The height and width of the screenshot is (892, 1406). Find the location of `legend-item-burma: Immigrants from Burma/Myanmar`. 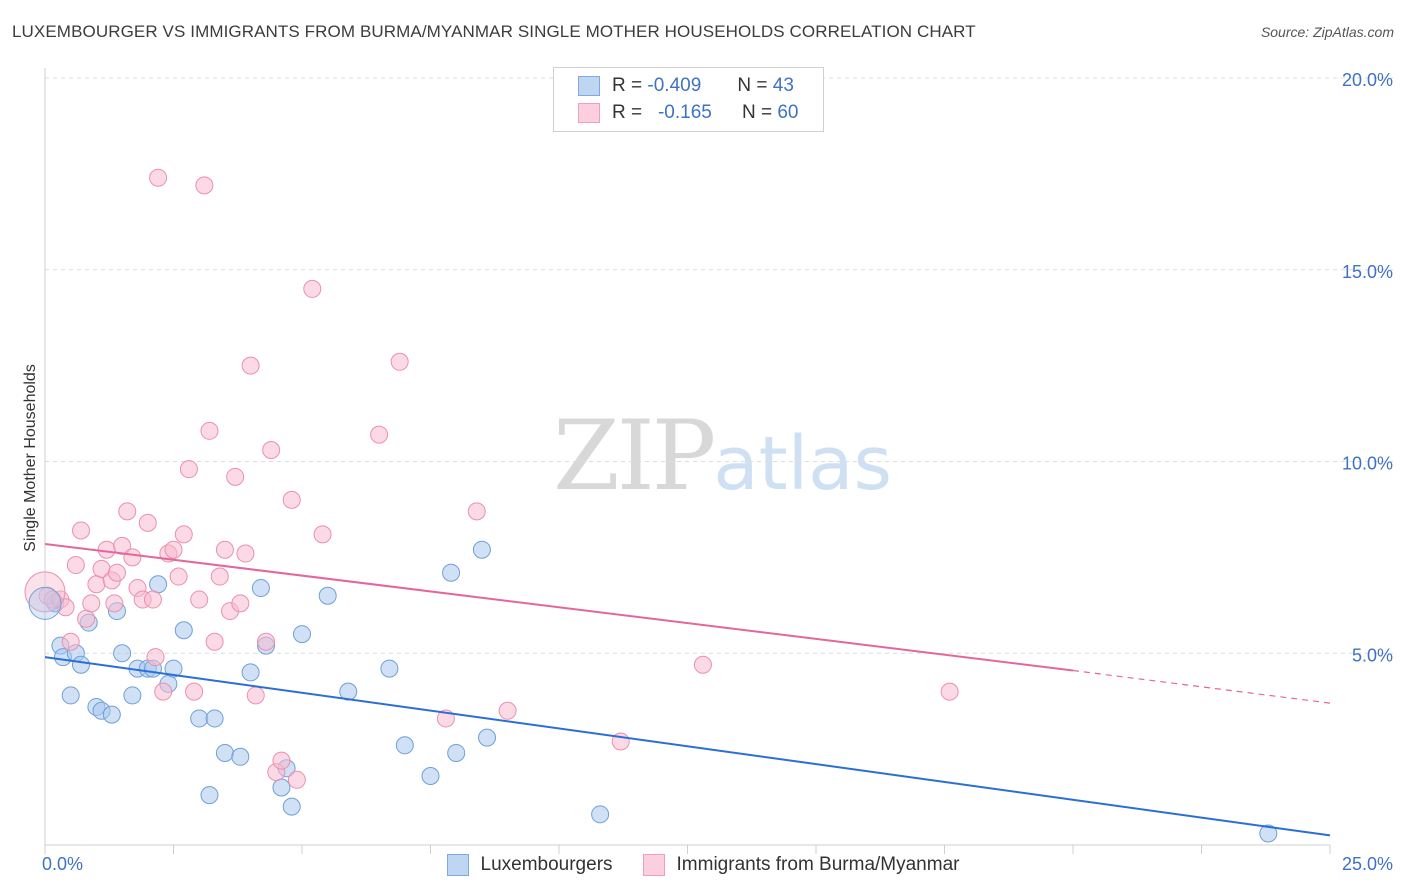

legend-item-burma: Immigrants from Burma/Myanmar is located at coordinates (801, 865).